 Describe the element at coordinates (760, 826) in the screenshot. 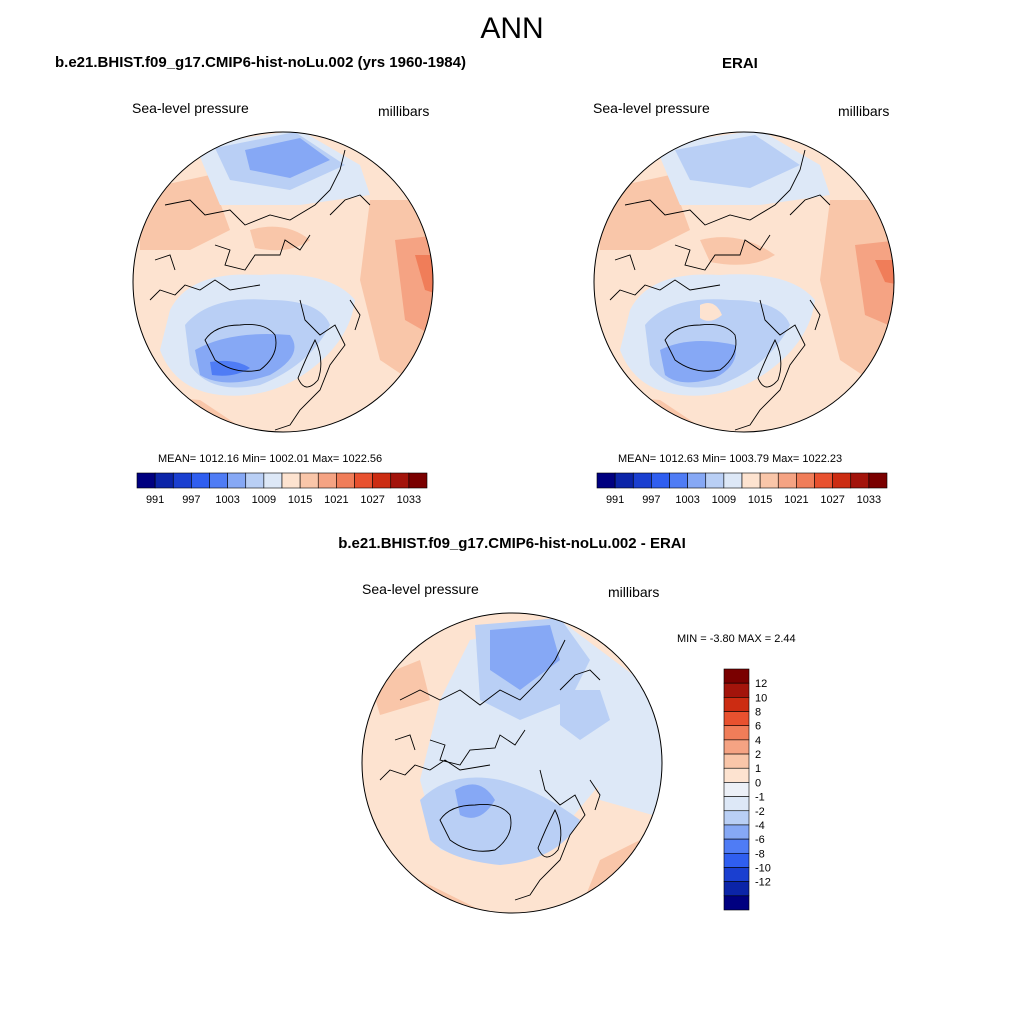

I see `colorbar-tick-label: -4` at that location.